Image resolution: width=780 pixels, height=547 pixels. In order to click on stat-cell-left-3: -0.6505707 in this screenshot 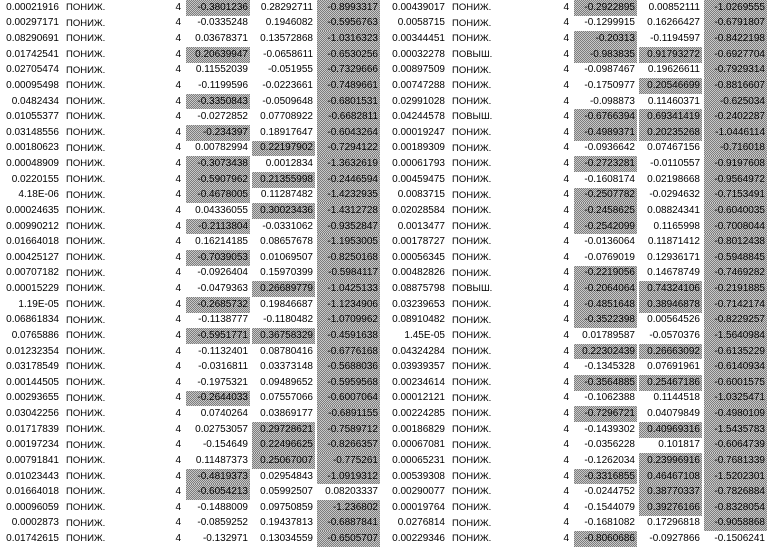, I will do `click(348, 539)`.